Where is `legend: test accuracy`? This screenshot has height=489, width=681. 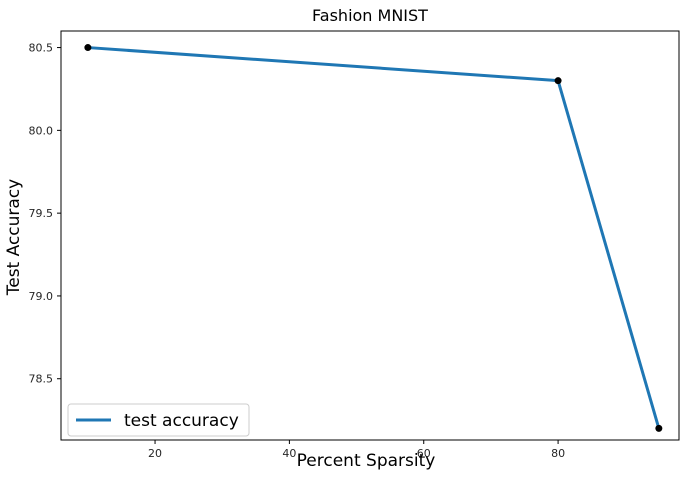
legend: test accuracy is located at coordinates (158, 420).